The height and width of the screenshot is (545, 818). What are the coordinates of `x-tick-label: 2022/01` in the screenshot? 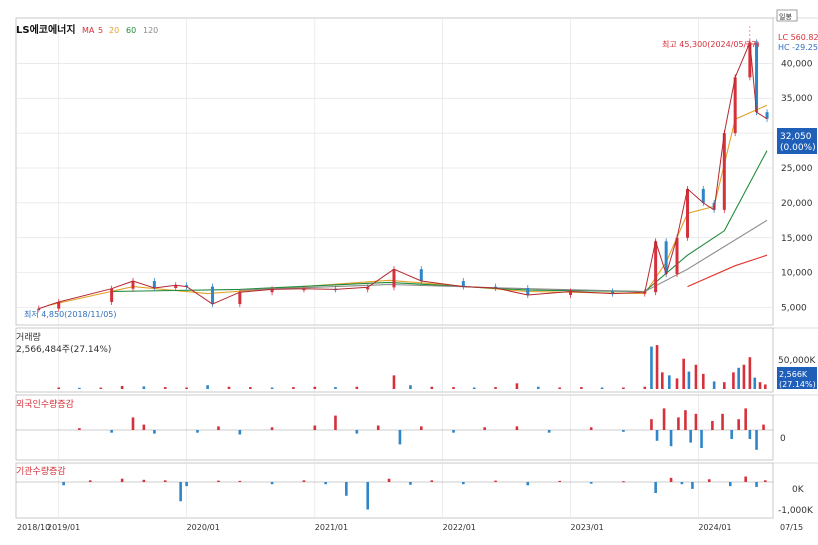 It's located at (459, 527).